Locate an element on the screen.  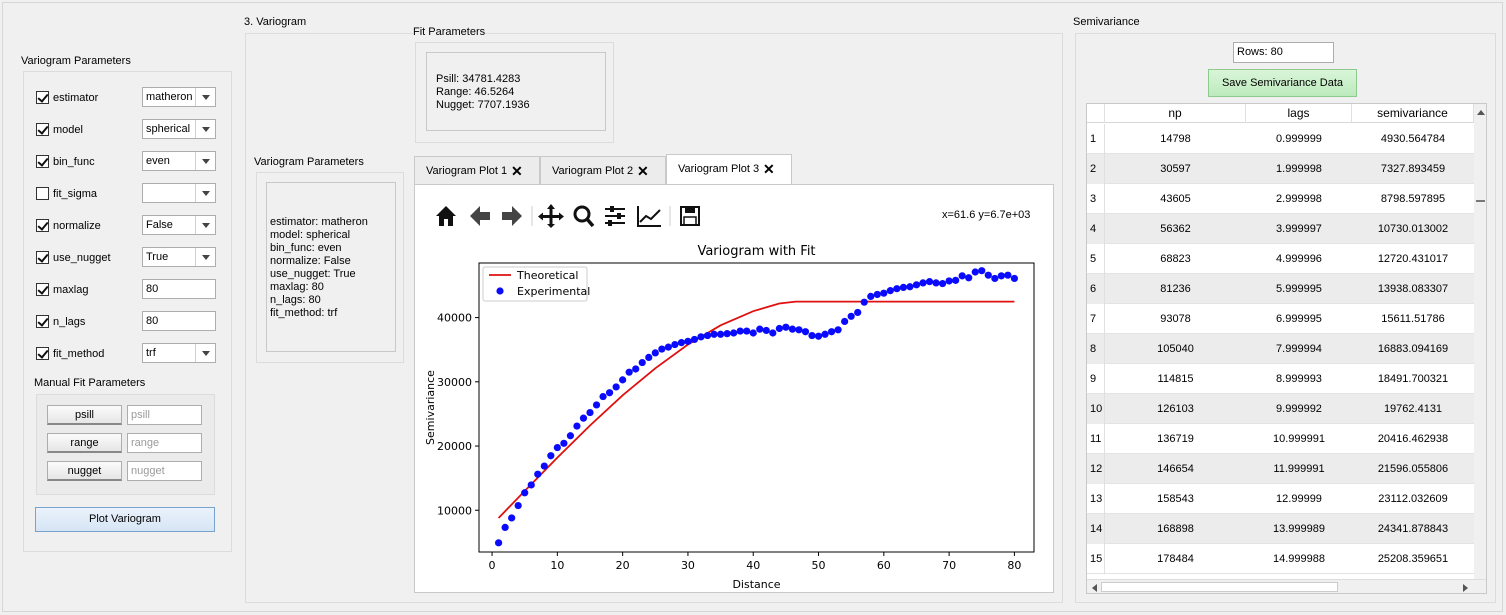
row-number: 6 is located at coordinates (1096, 289).